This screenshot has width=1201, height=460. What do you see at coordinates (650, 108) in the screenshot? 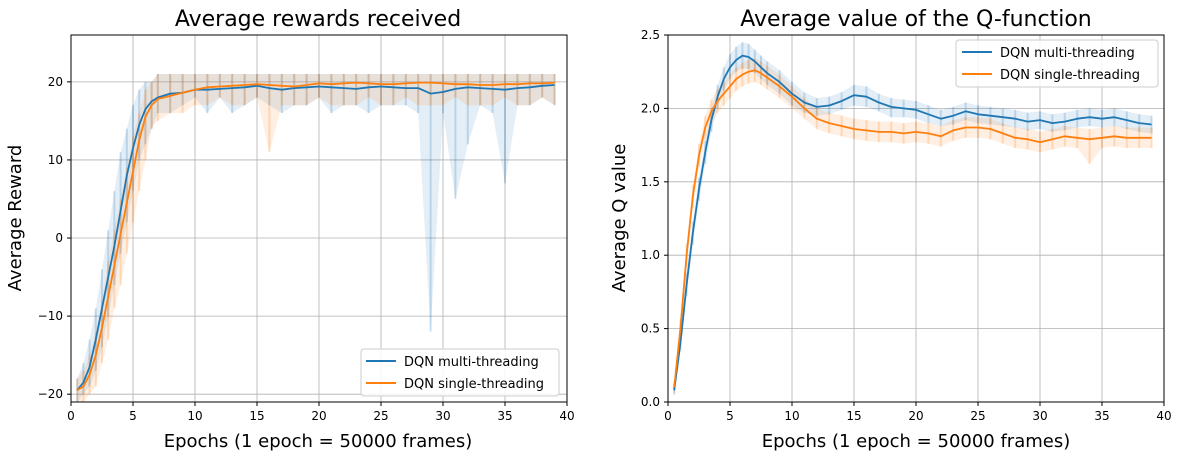
I see `y-tick-label: 2.0` at bounding box center [650, 108].